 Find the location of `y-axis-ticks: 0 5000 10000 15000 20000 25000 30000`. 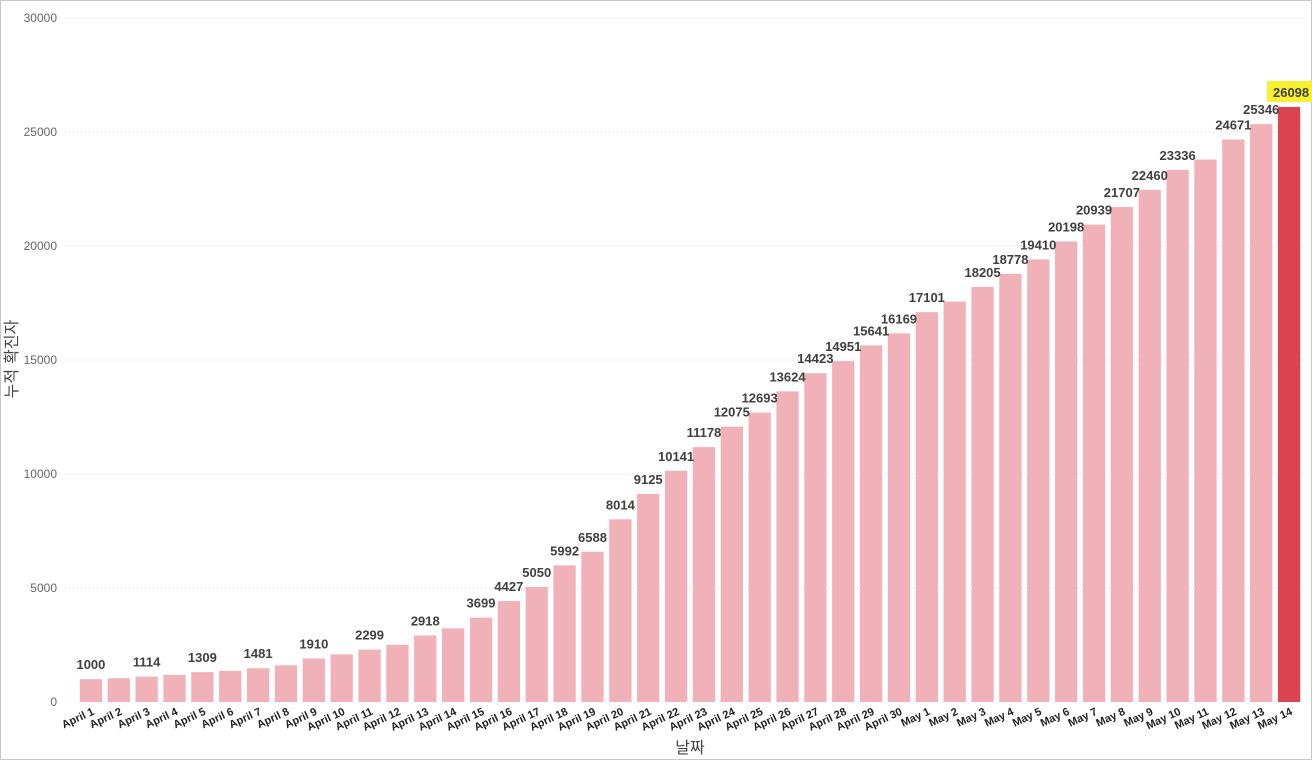

y-axis-ticks: 0 5000 10000 15000 20000 25000 30000 is located at coordinates (41, 360).